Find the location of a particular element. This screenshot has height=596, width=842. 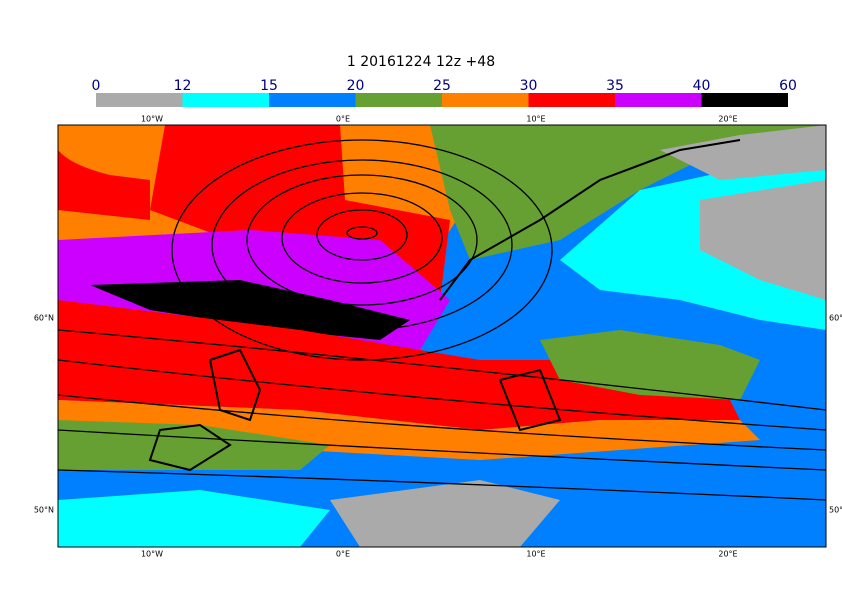

colorbar: 0 12 15 20 25 30 35 40 60 is located at coordinates (444, 92).